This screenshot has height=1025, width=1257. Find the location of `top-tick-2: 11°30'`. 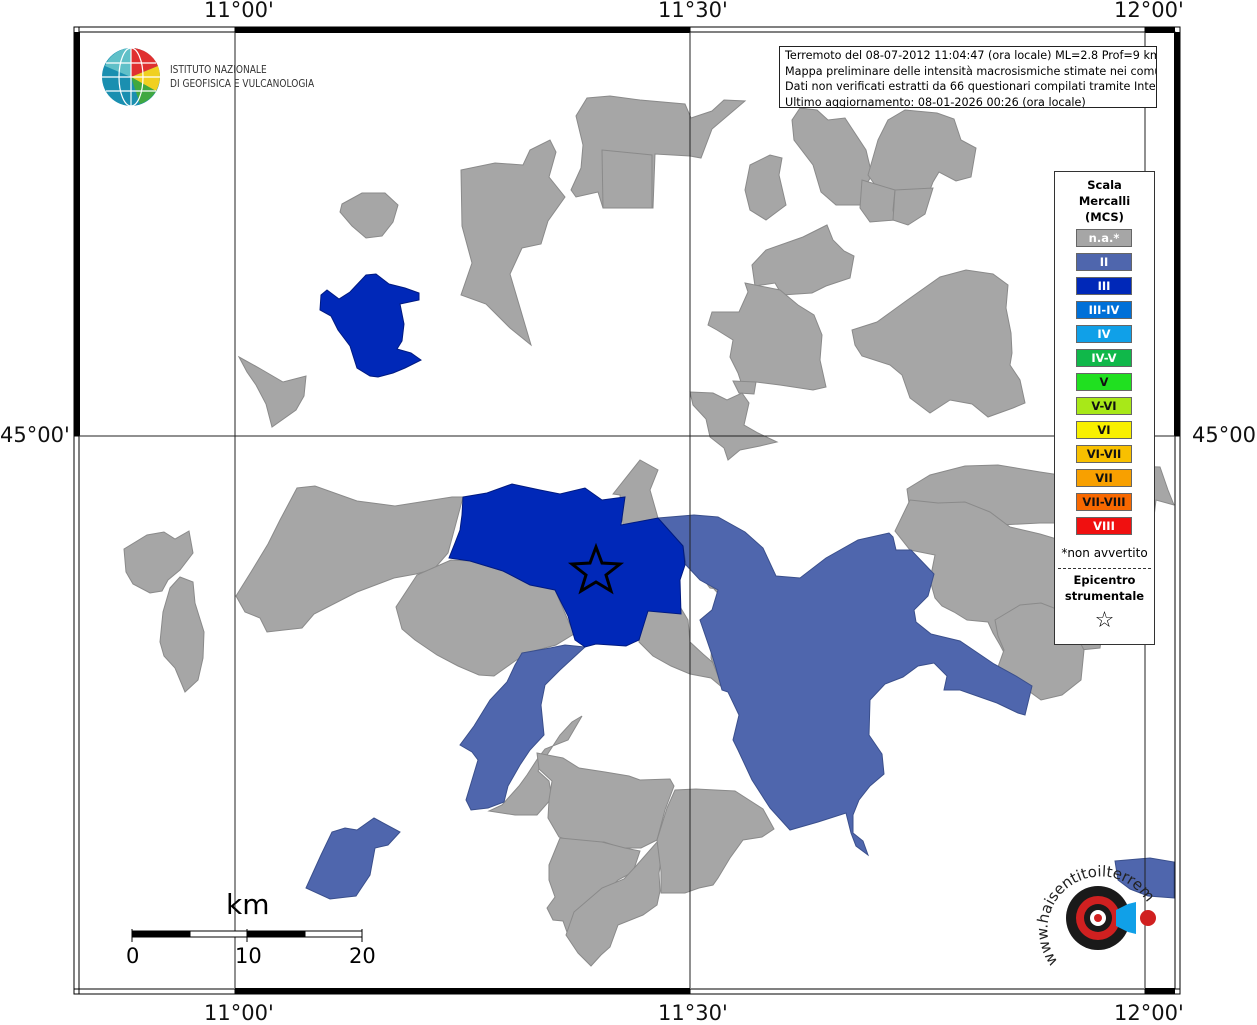

top-tick-2: 11°30' is located at coordinates (693, 11).